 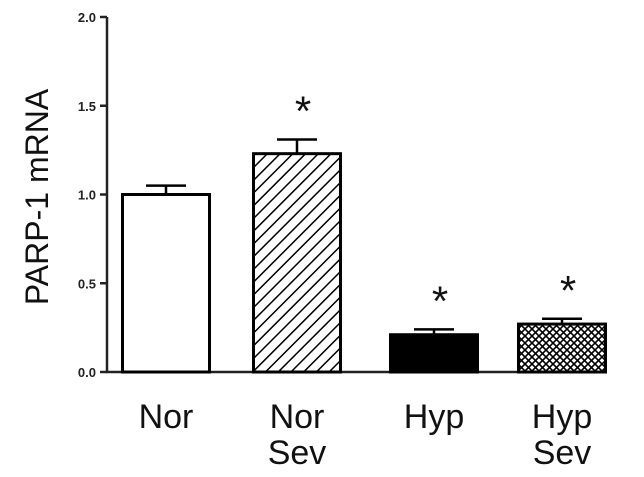 I want to click on y-tick-label: 0.0, so click(x=87, y=372).